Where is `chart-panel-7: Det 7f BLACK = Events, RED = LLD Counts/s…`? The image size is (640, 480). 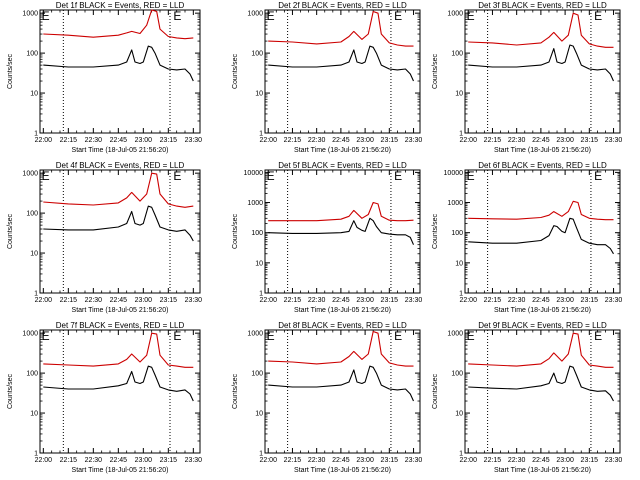 chart-panel-7: Det 7f BLACK = Events, RED = LLD Counts/s… is located at coordinates (104, 397).